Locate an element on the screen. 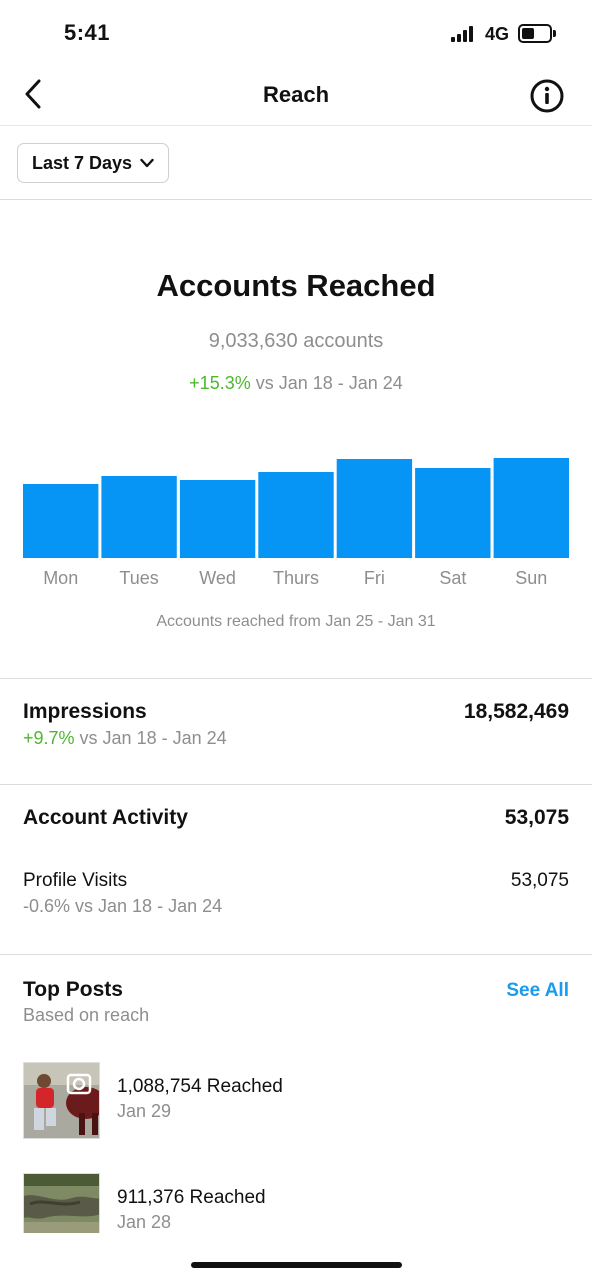 Image resolution: width=592 pixels, height=1280 pixels. top-posts-title: Top Posts is located at coordinates (73, 989).